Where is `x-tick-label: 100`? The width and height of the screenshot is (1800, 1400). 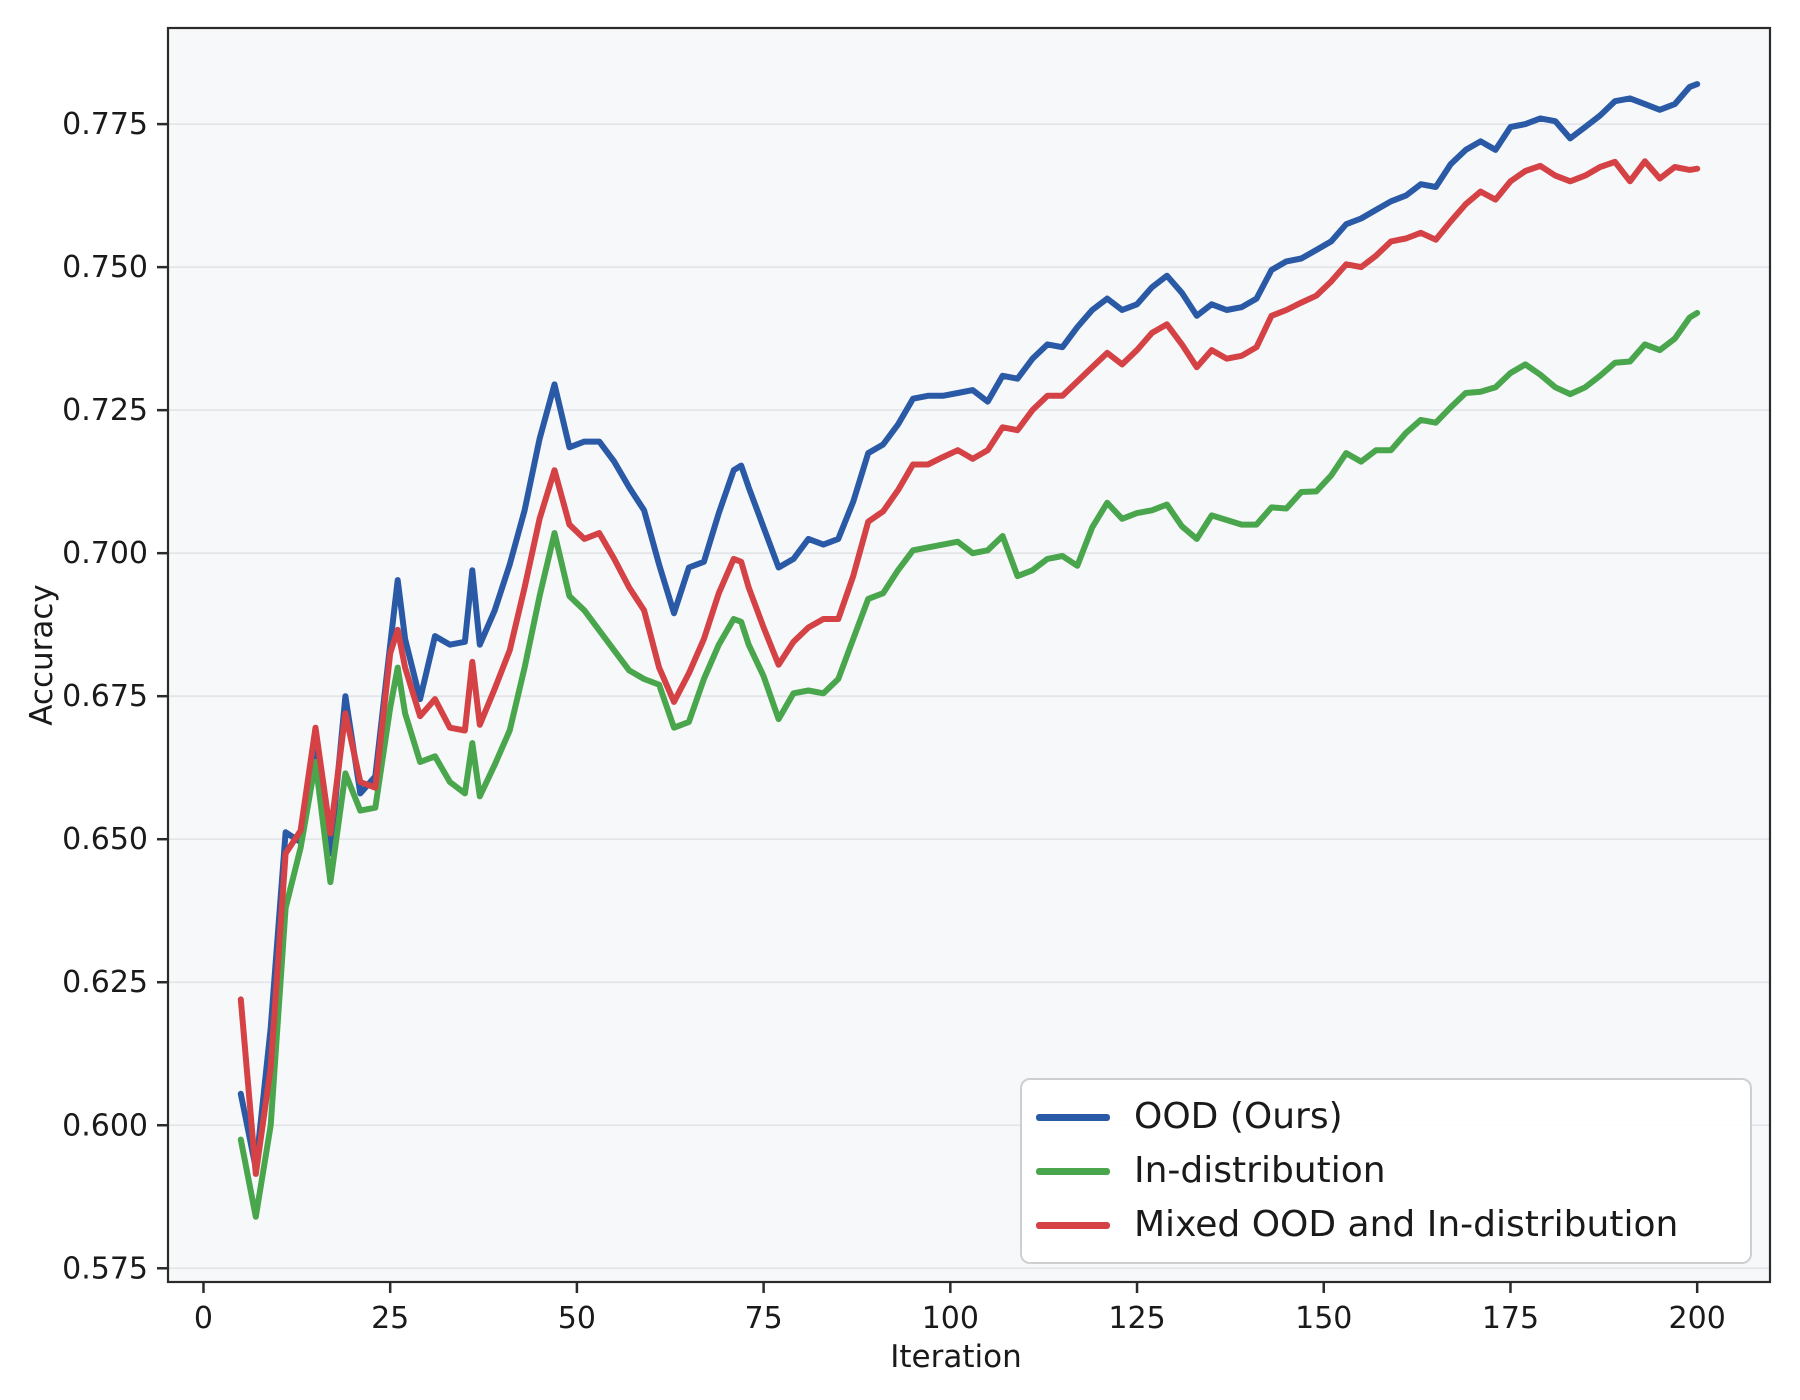
x-tick-label: 100 is located at coordinates (950, 1318).